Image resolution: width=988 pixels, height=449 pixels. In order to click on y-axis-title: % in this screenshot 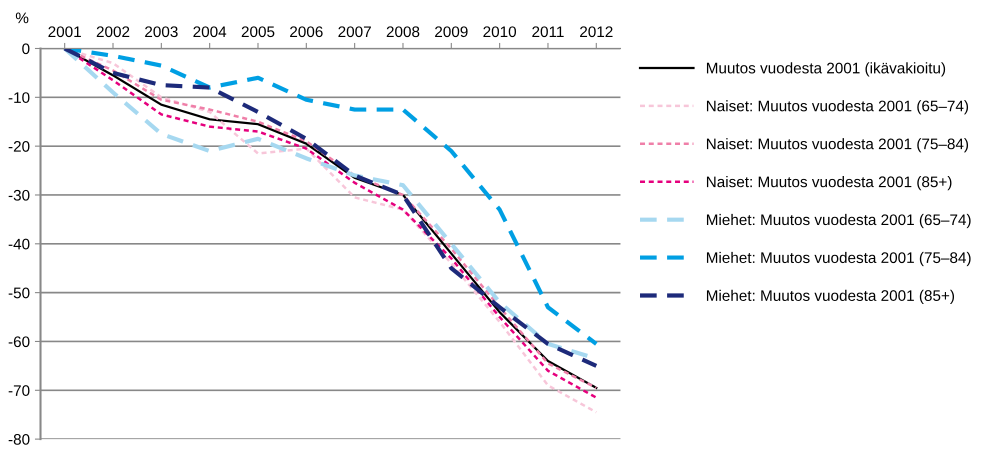, I will do `click(22, 18)`.